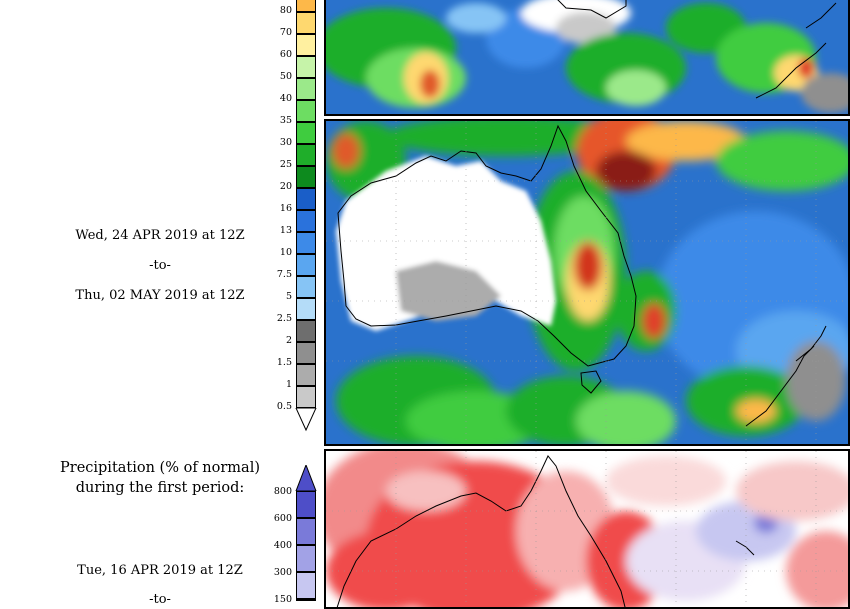 This screenshot has height=609, width=850. Describe the element at coordinates (285, 186) in the screenshot. I see `precip-colorbar-label: 20` at that location.